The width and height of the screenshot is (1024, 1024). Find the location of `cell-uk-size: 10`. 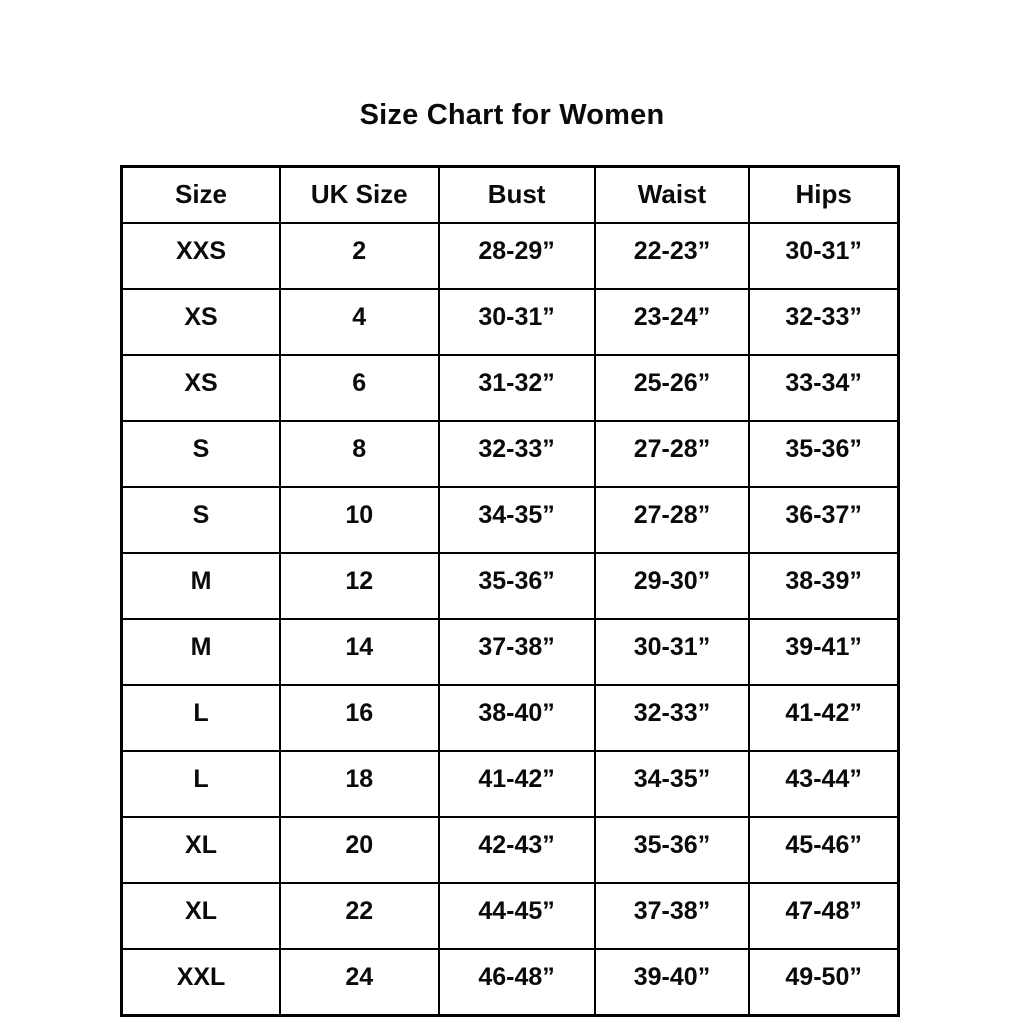

cell-uk-size: 10 is located at coordinates (359, 519).